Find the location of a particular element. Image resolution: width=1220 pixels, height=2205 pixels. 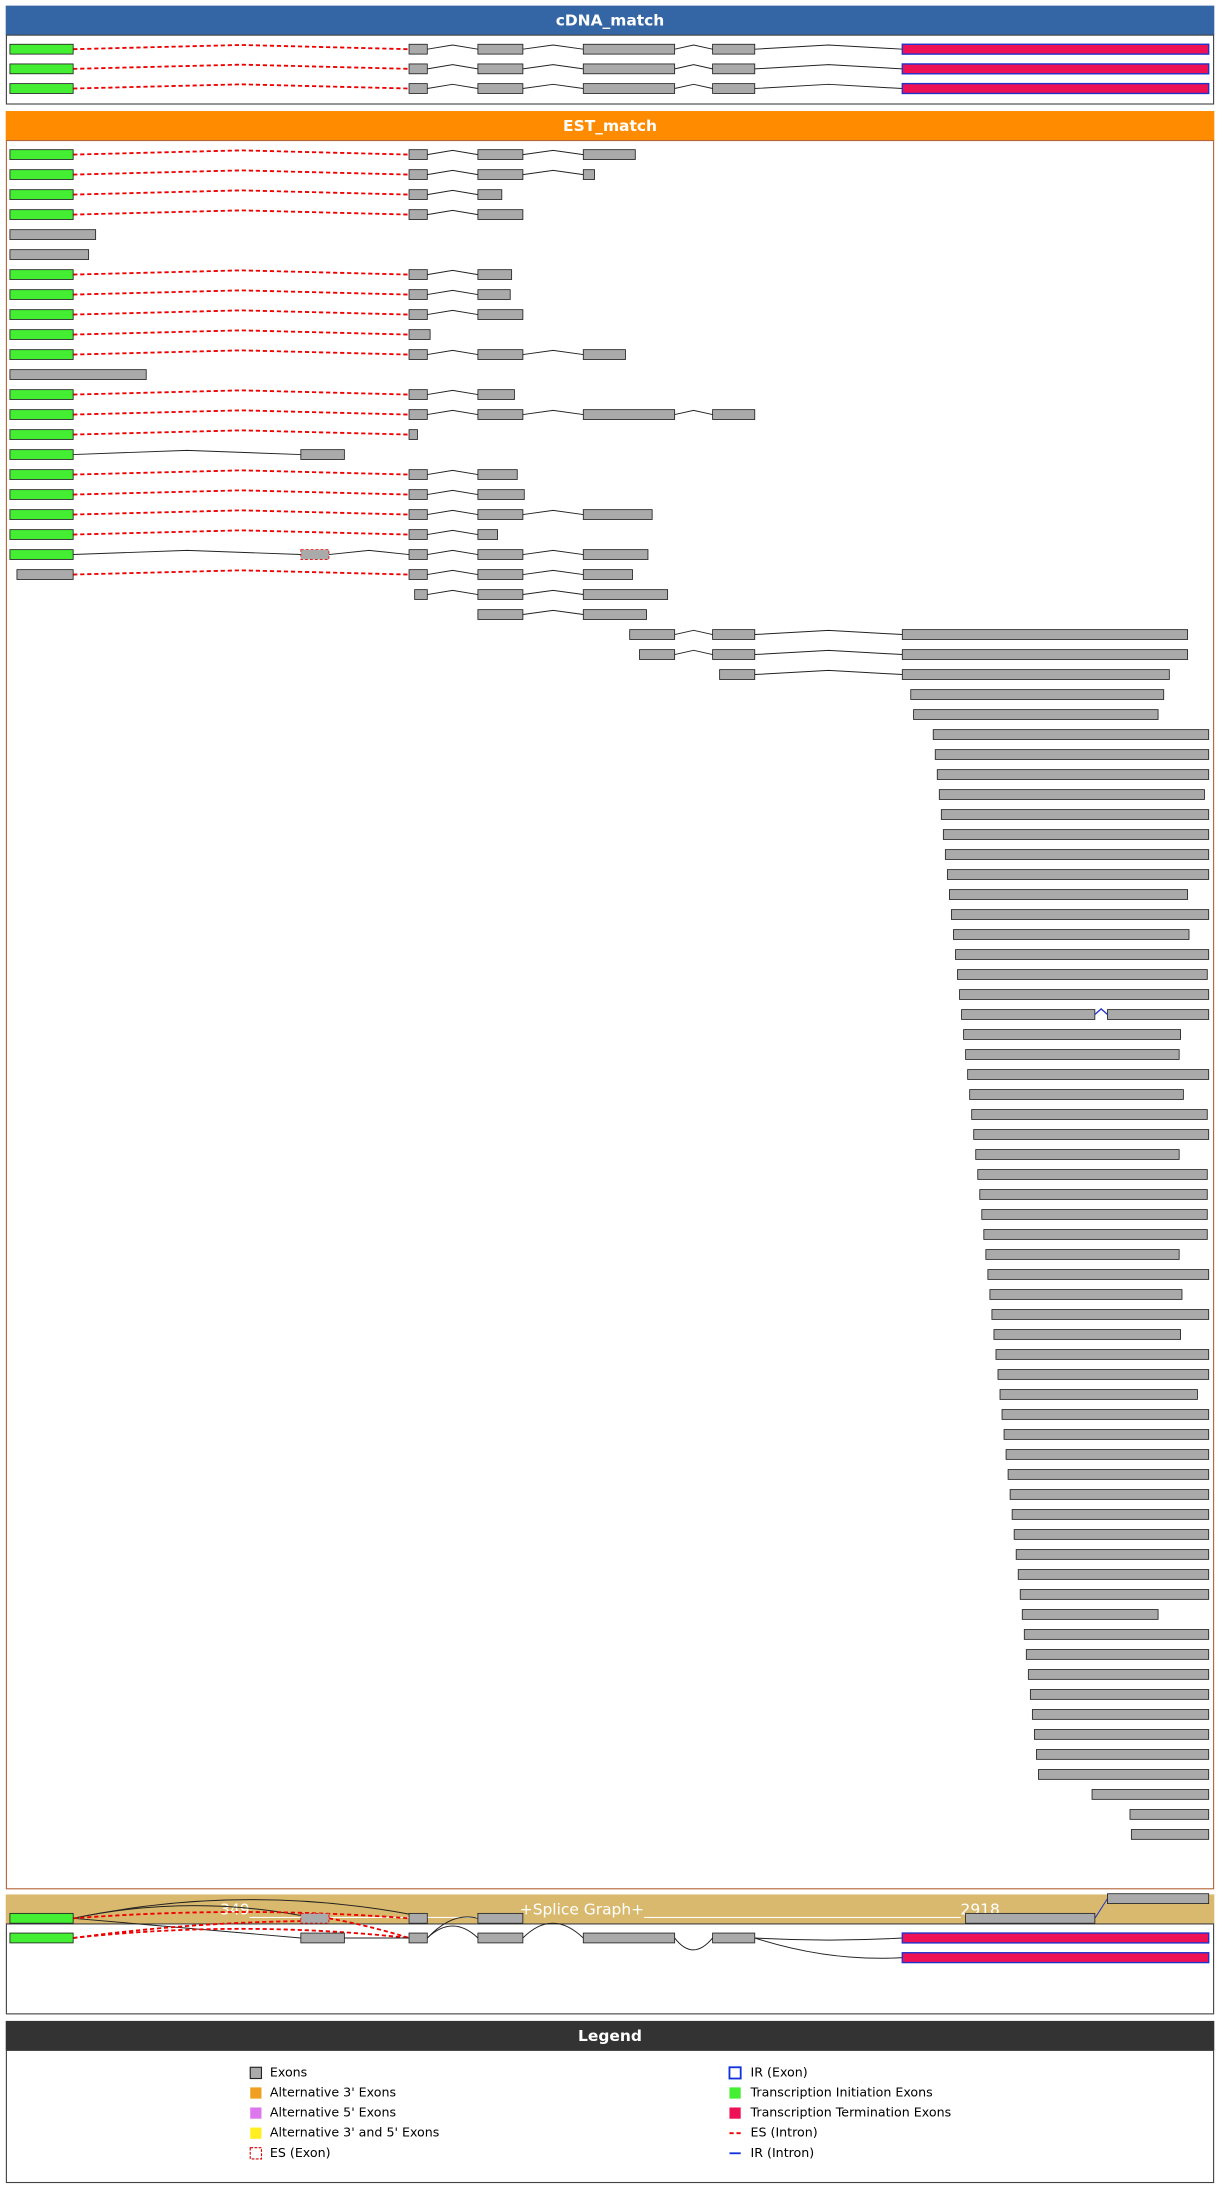

cdna-title: cDNA_match is located at coordinates (610, 21).